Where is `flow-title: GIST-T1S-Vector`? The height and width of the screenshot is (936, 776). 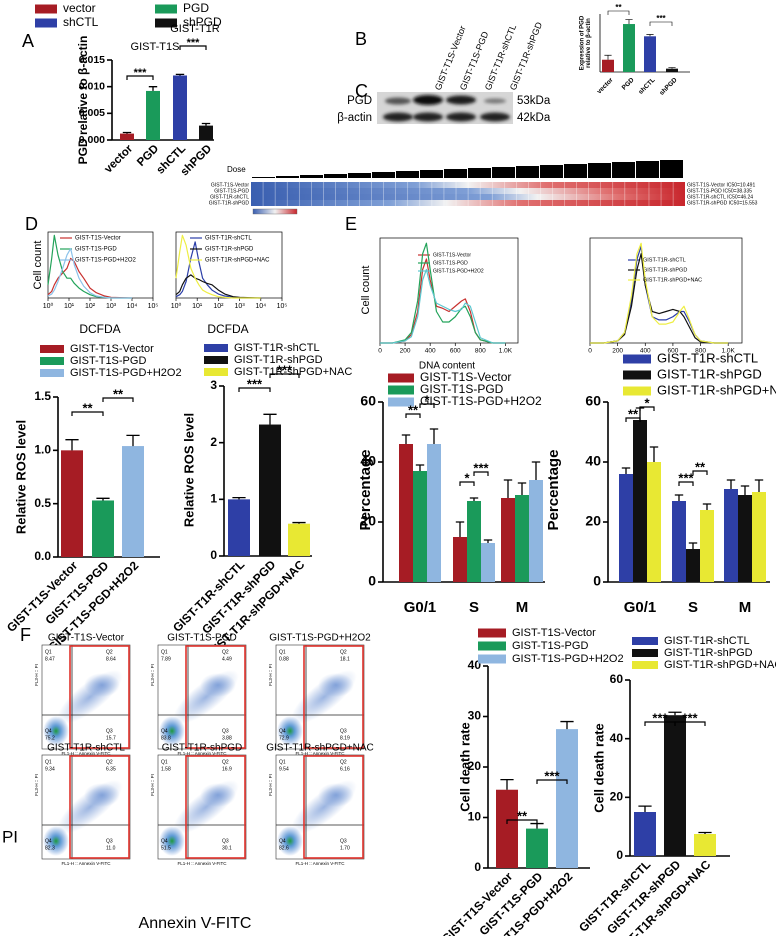 flow-title: GIST-T1S-Vector is located at coordinates (86, 638).